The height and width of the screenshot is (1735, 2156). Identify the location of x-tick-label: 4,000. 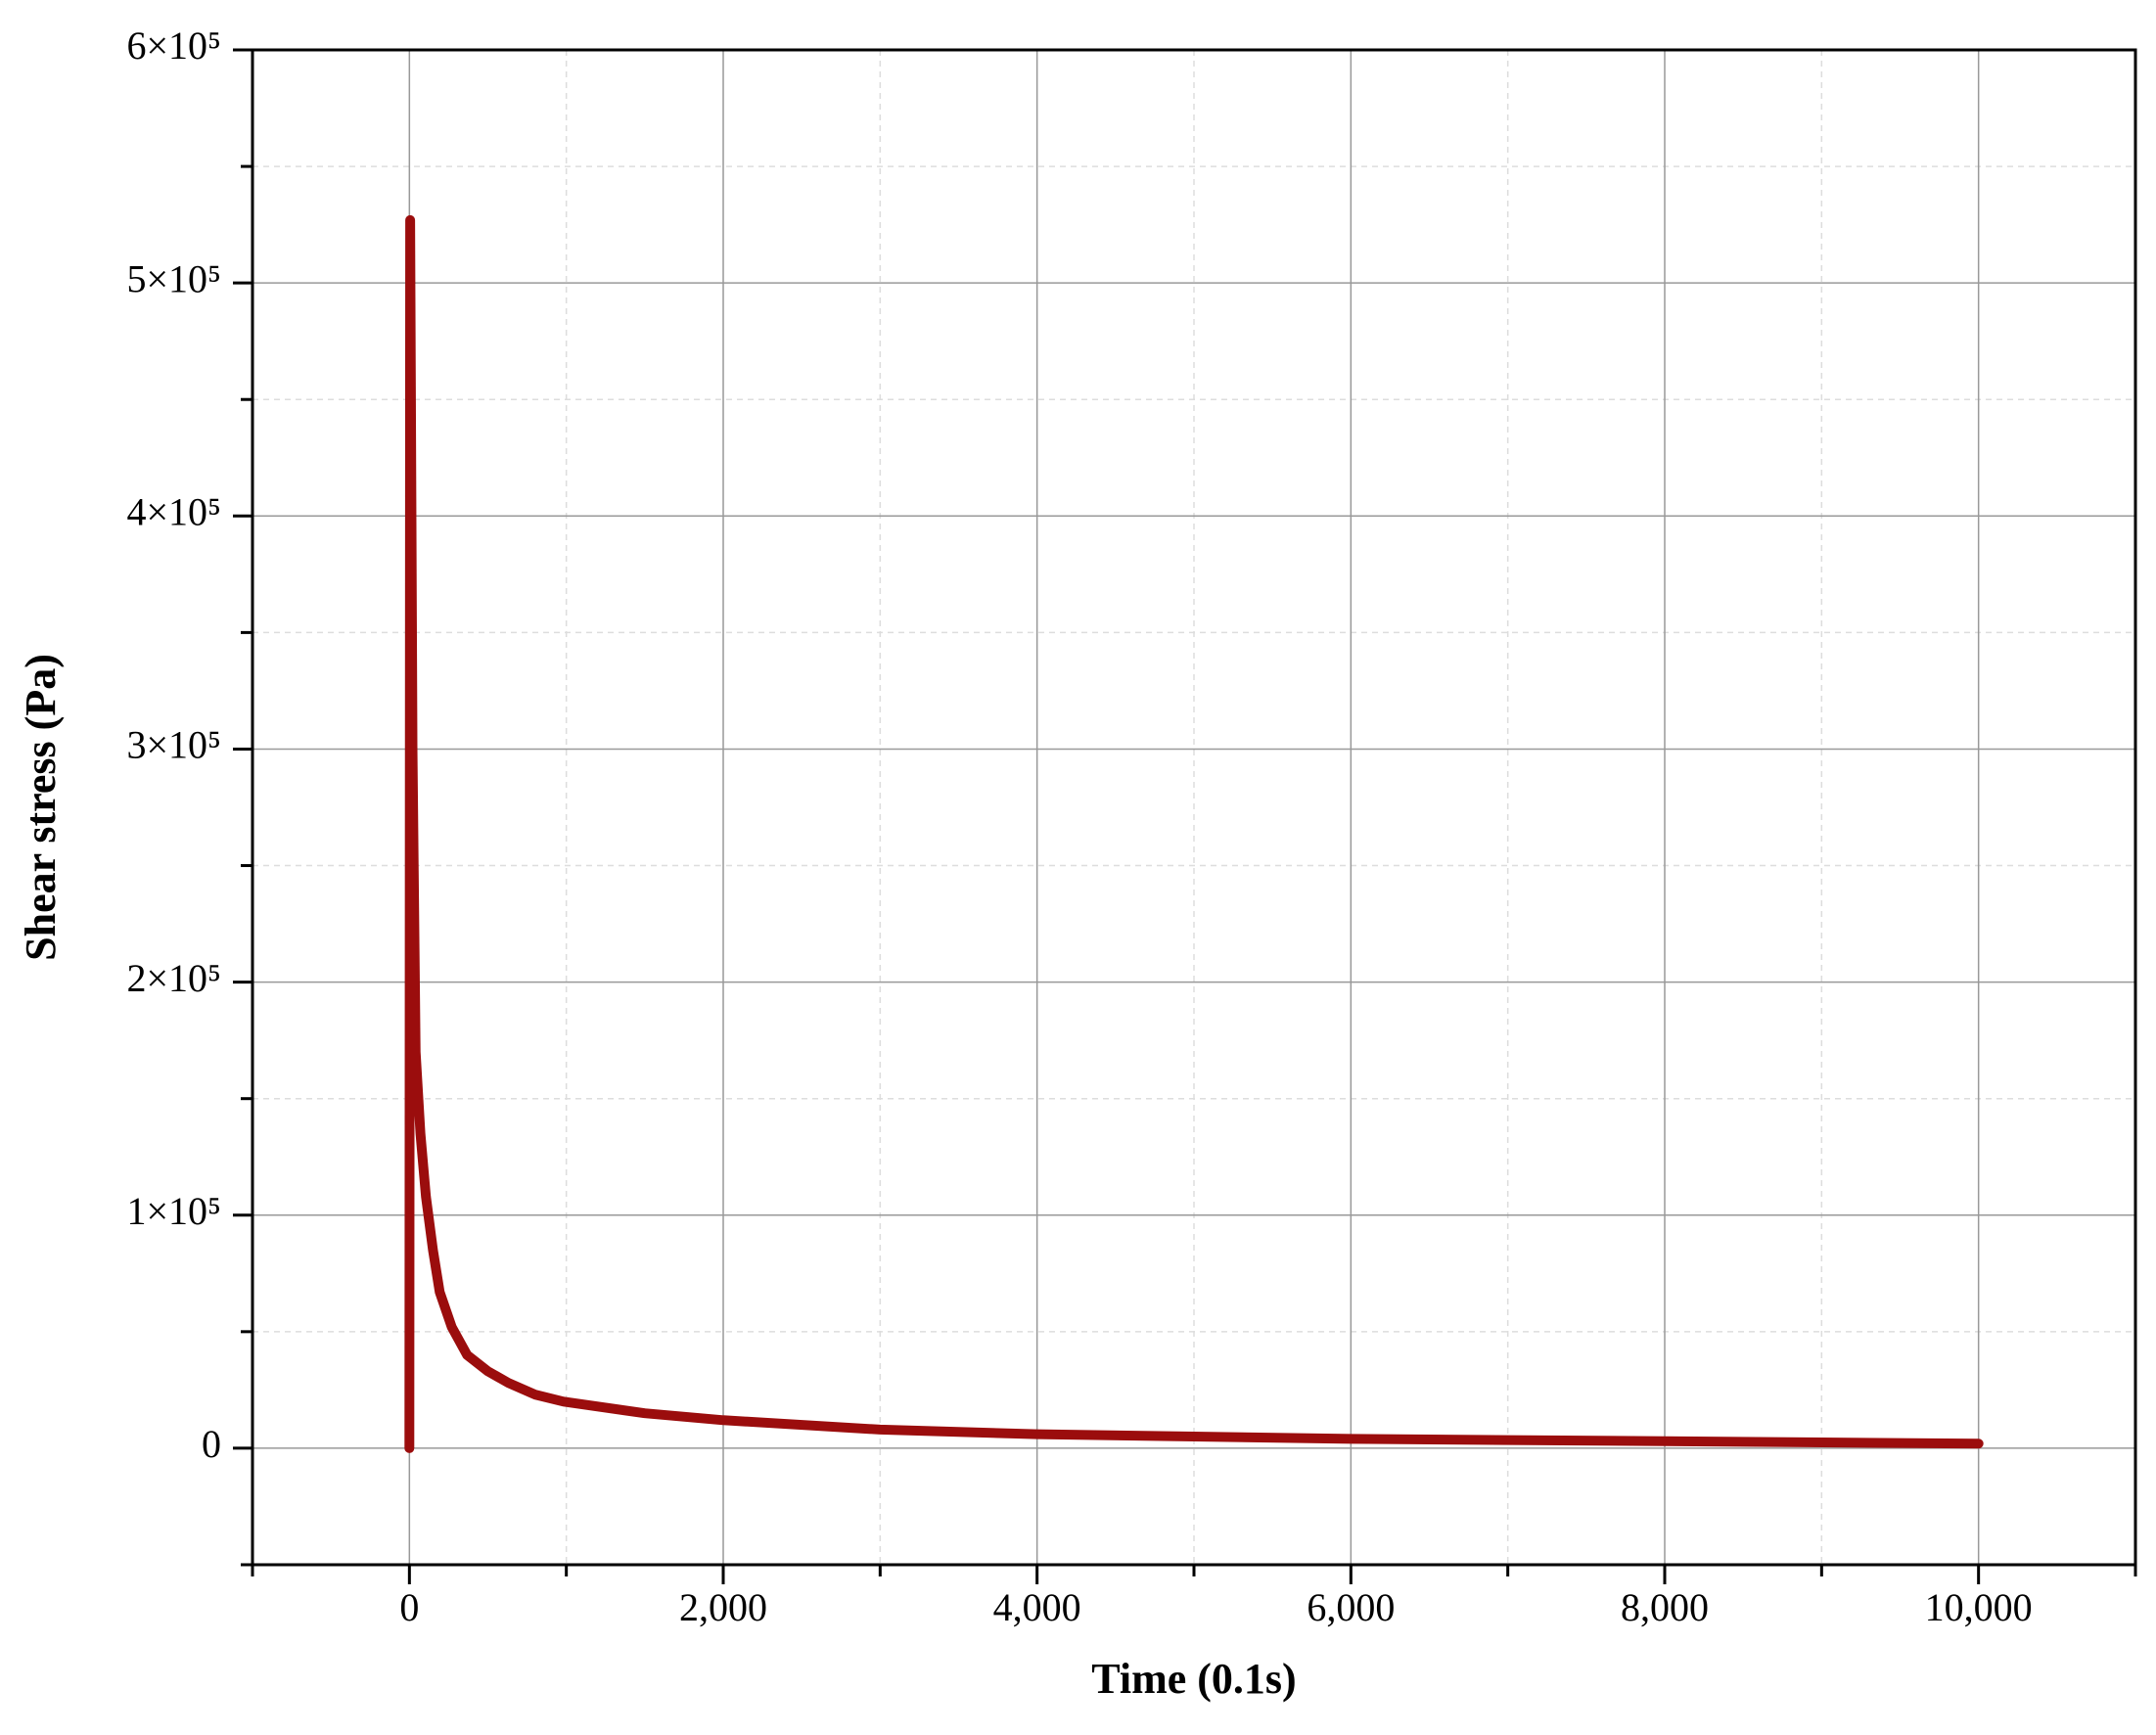
(1037, 1607).